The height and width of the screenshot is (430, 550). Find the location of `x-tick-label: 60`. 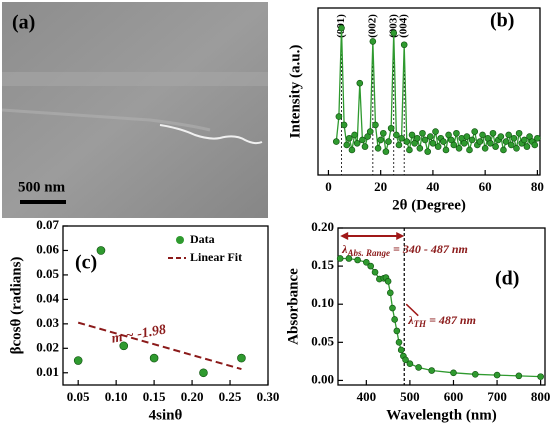

x-tick-label: 60 is located at coordinates (485, 186).